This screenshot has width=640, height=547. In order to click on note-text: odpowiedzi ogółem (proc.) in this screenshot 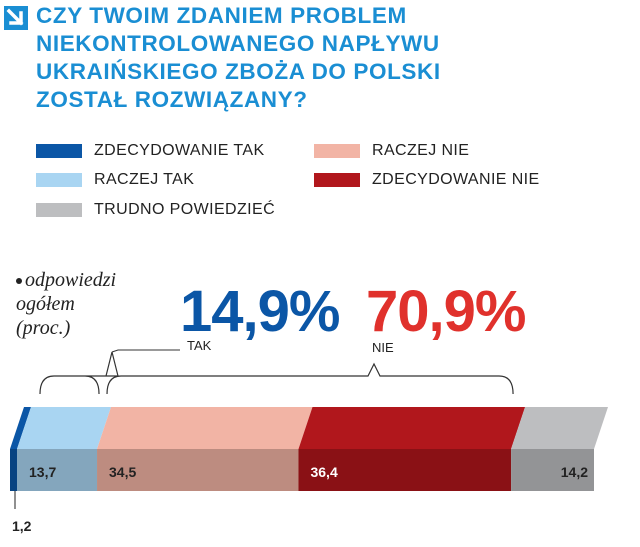, I will do `click(91, 304)`.